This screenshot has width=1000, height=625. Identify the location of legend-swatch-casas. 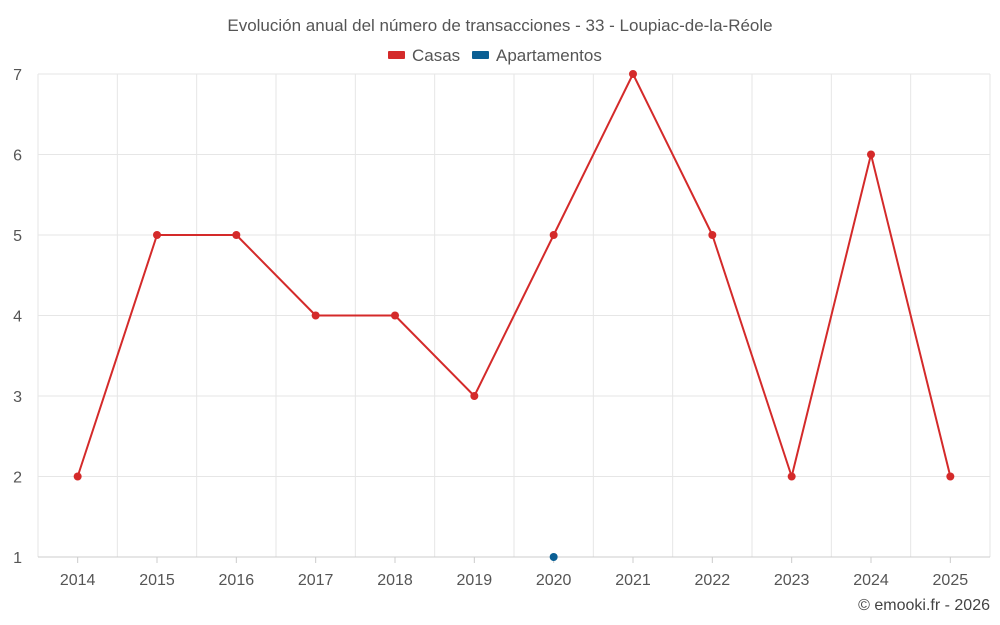
(396, 55).